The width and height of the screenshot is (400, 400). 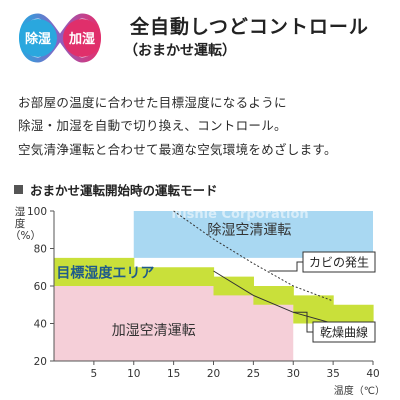 I want to click on x-tick-label: 25, so click(x=253, y=374).